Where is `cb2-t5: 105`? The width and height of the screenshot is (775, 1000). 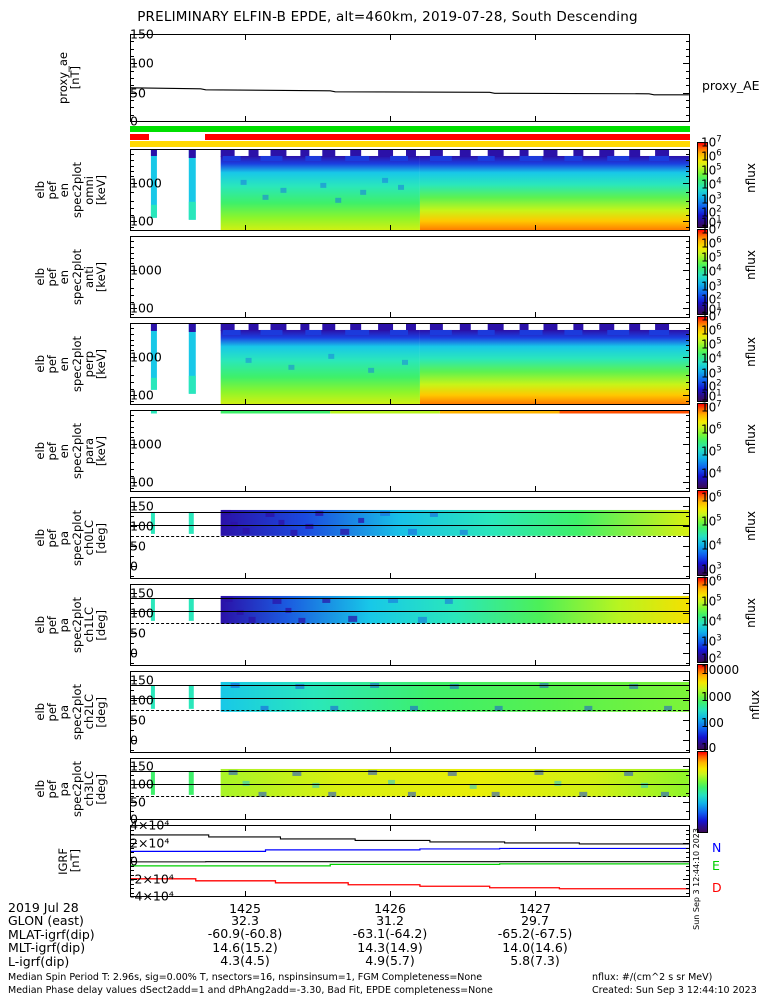 cb2-t5: 105 is located at coordinates (711, 257).